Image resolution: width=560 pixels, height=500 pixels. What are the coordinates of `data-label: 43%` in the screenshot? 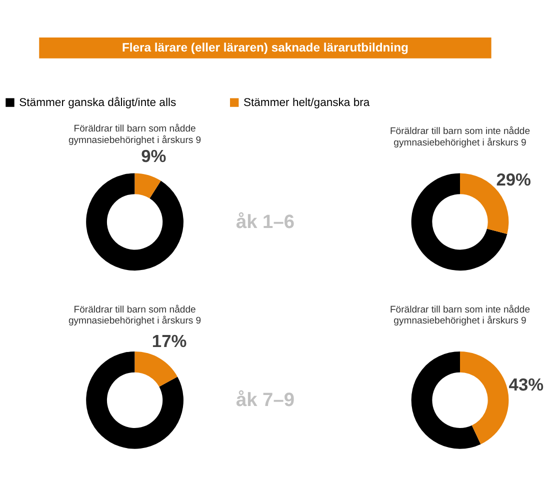 It's located at (526, 384).